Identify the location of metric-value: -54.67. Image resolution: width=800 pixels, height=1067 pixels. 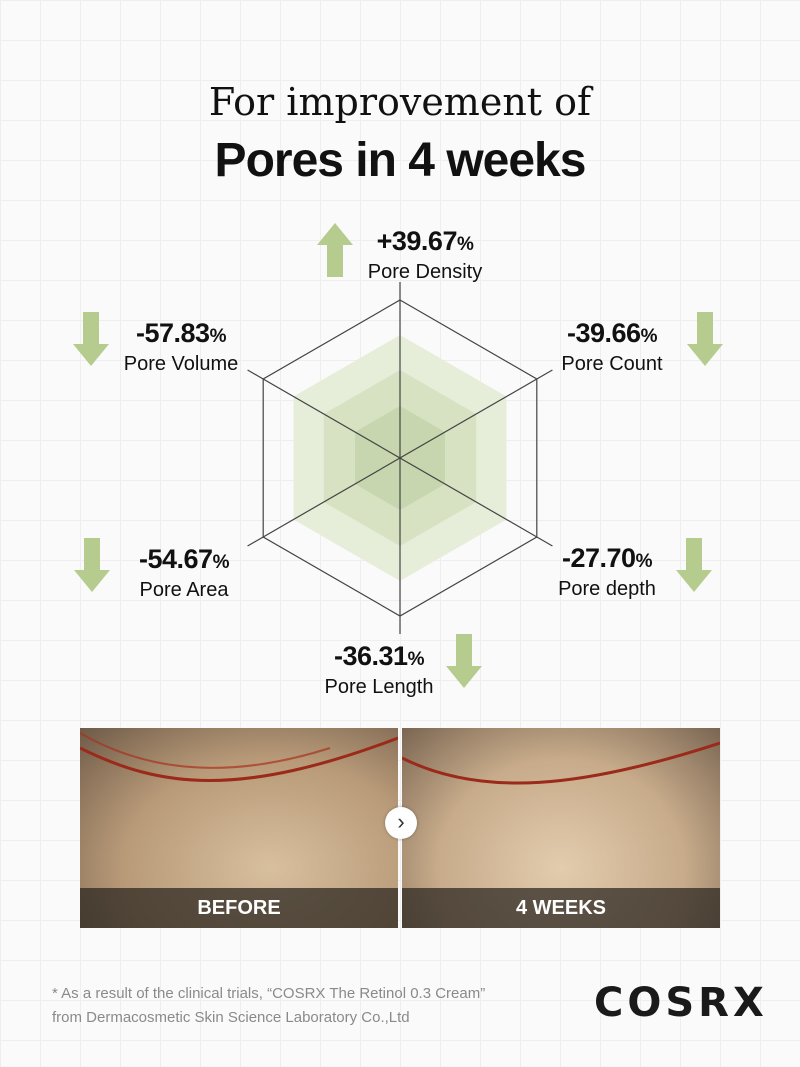
(176, 559).